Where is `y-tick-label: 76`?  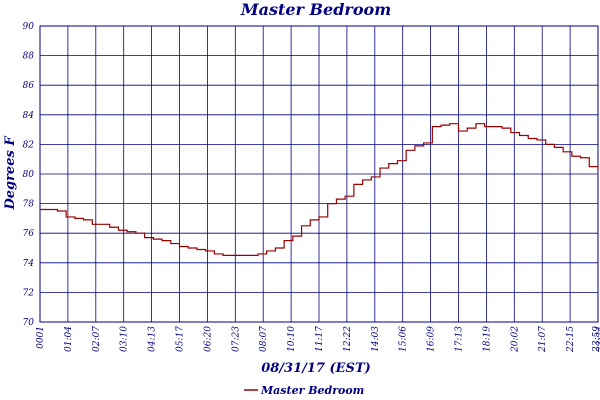 y-tick-label: 76 is located at coordinates (29, 234).